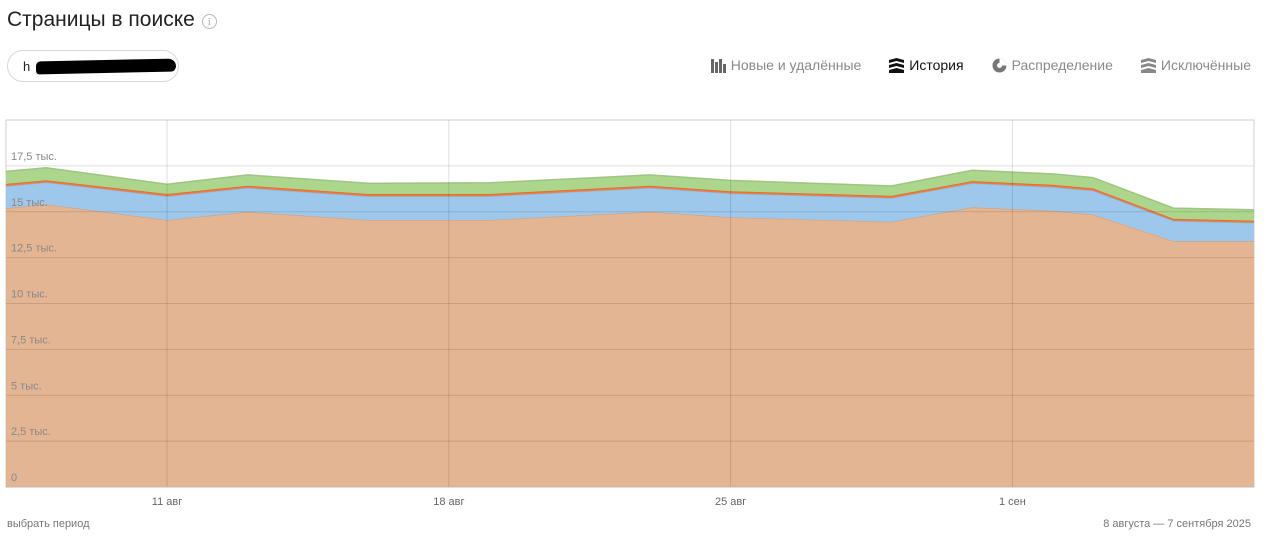 The image size is (1277, 543). What do you see at coordinates (101, 19) in the screenshot?
I see `page-title: Страницы в поиске` at bounding box center [101, 19].